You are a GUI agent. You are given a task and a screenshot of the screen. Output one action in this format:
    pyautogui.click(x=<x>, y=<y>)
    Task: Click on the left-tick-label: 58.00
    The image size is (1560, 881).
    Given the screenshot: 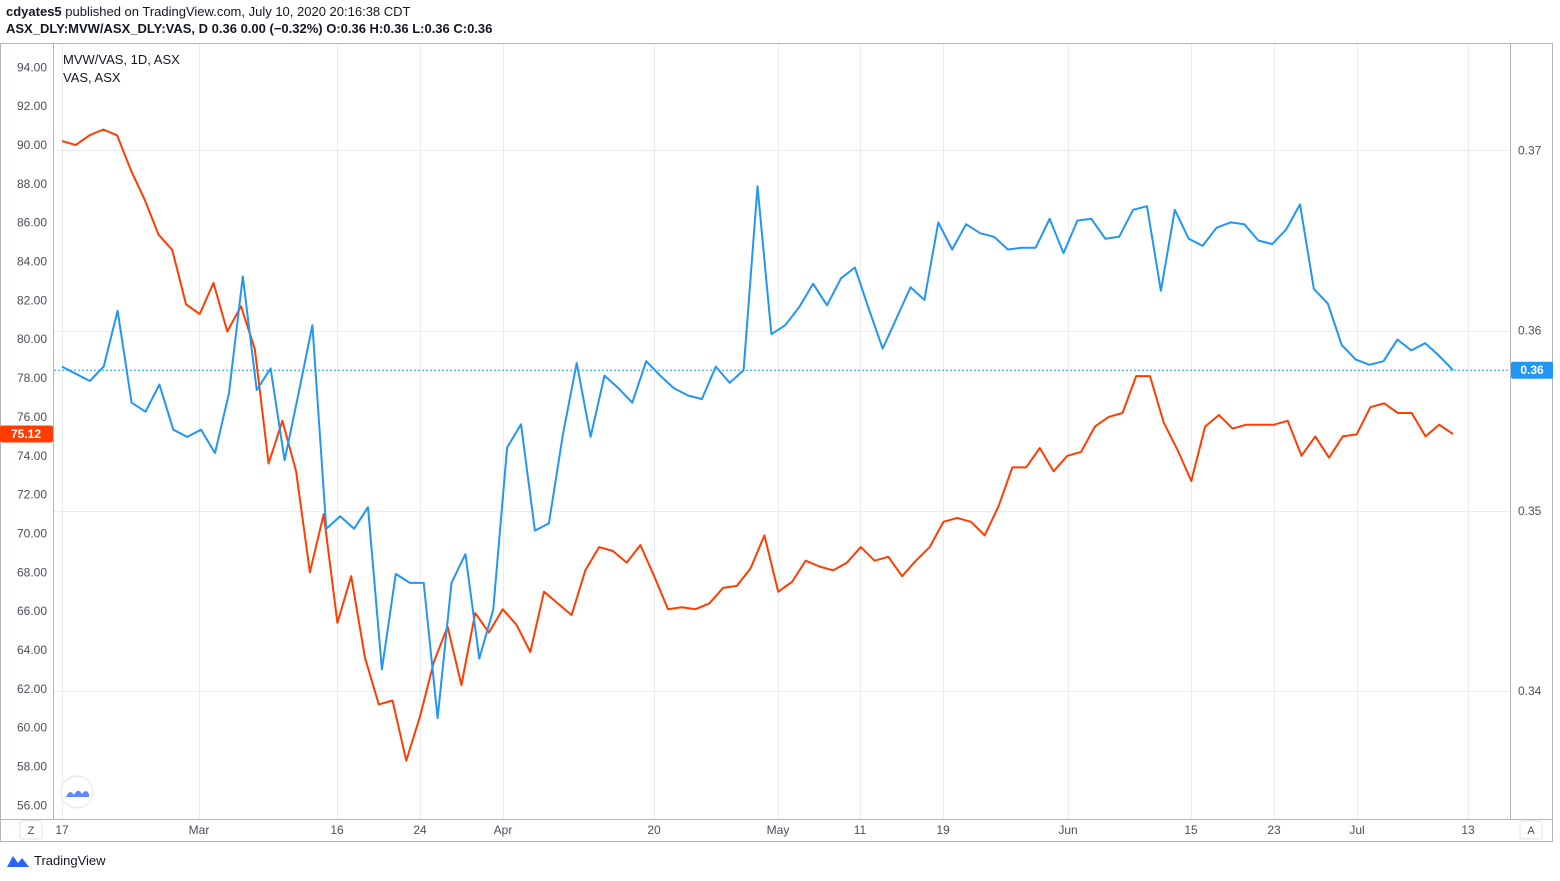 What is the action you would take?
    pyautogui.click(x=32, y=767)
    